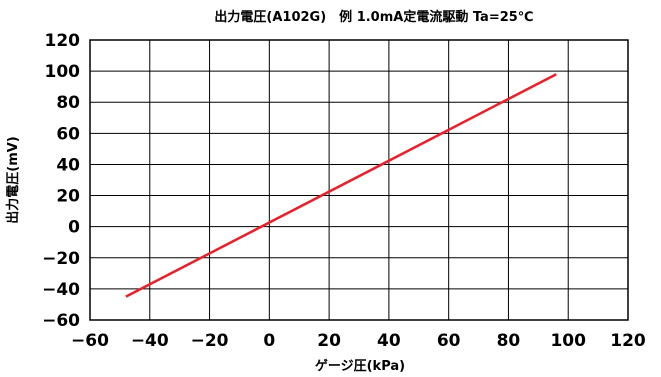 The height and width of the screenshot is (377, 661). Describe the element at coordinates (628, 341) in the screenshot. I see `x-tick-label: 120` at that location.